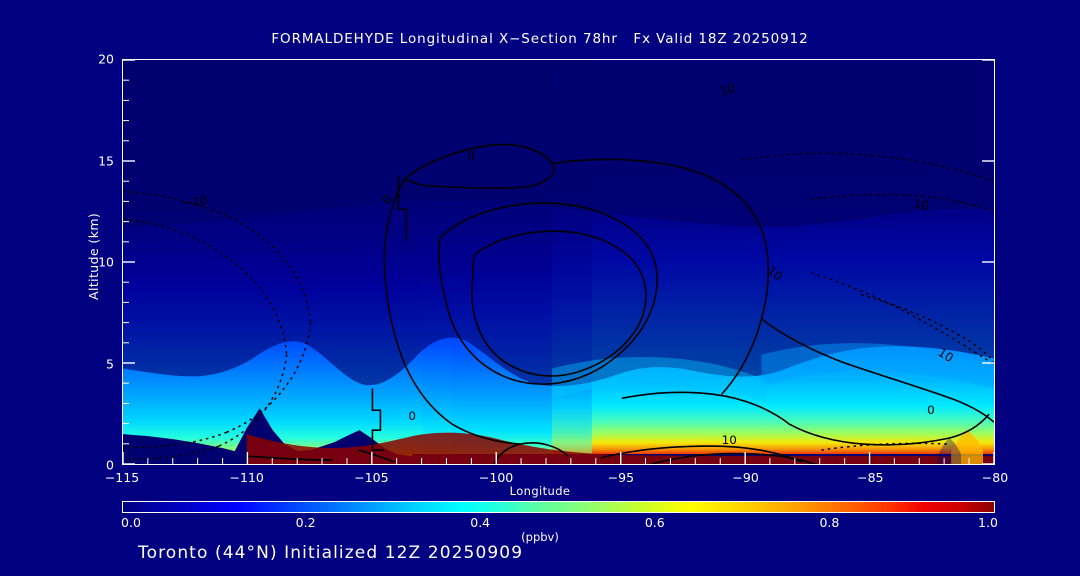 The width and height of the screenshot is (1080, 576). What do you see at coordinates (988, 522) in the screenshot?
I see `colorbar-tick-5: 1.0` at bounding box center [988, 522].